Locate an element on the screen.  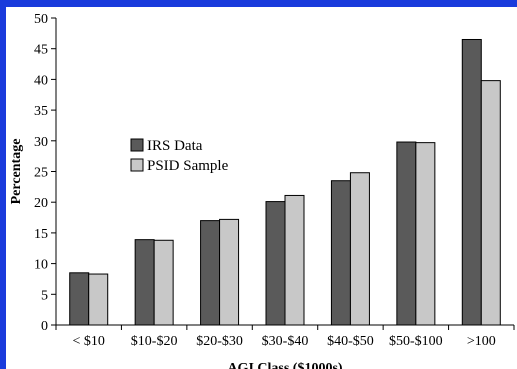
y-tick-label-30: 30 is located at coordinates (41, 142).